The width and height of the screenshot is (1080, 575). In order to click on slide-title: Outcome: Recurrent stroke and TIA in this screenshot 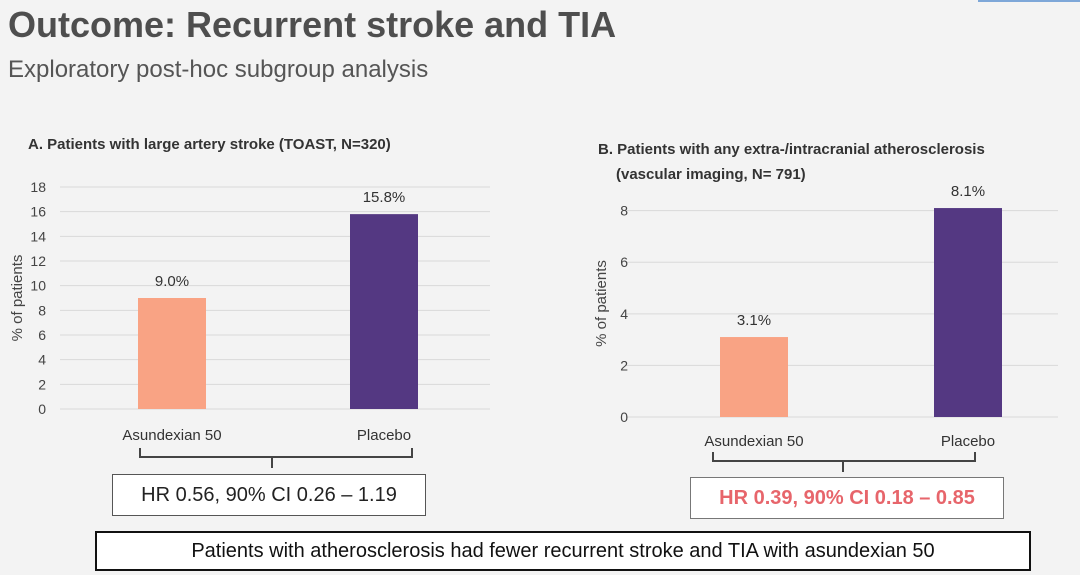, I will do `click(312, 24)`.